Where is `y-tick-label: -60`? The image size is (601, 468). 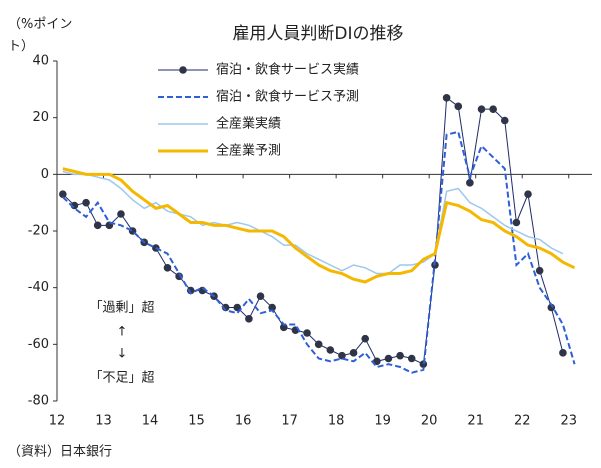
y-tick-label: -60 is located at coordinates (38, 344).